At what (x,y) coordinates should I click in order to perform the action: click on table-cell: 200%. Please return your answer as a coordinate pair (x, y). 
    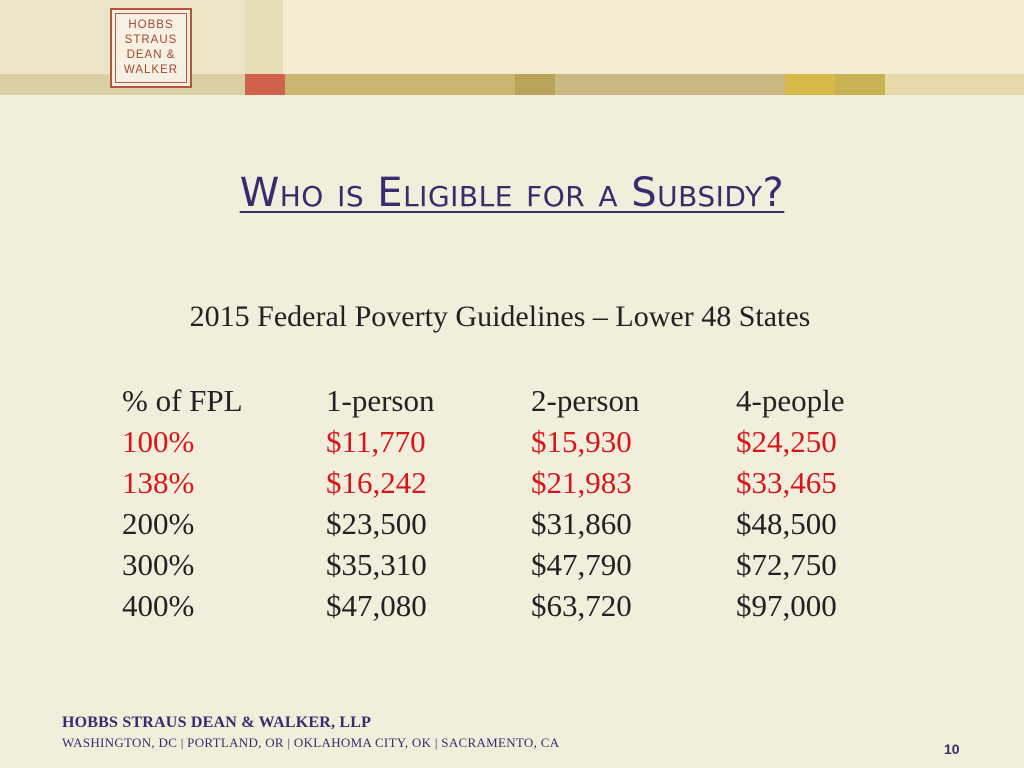
    Looking at the image, I should click on (158, 523).